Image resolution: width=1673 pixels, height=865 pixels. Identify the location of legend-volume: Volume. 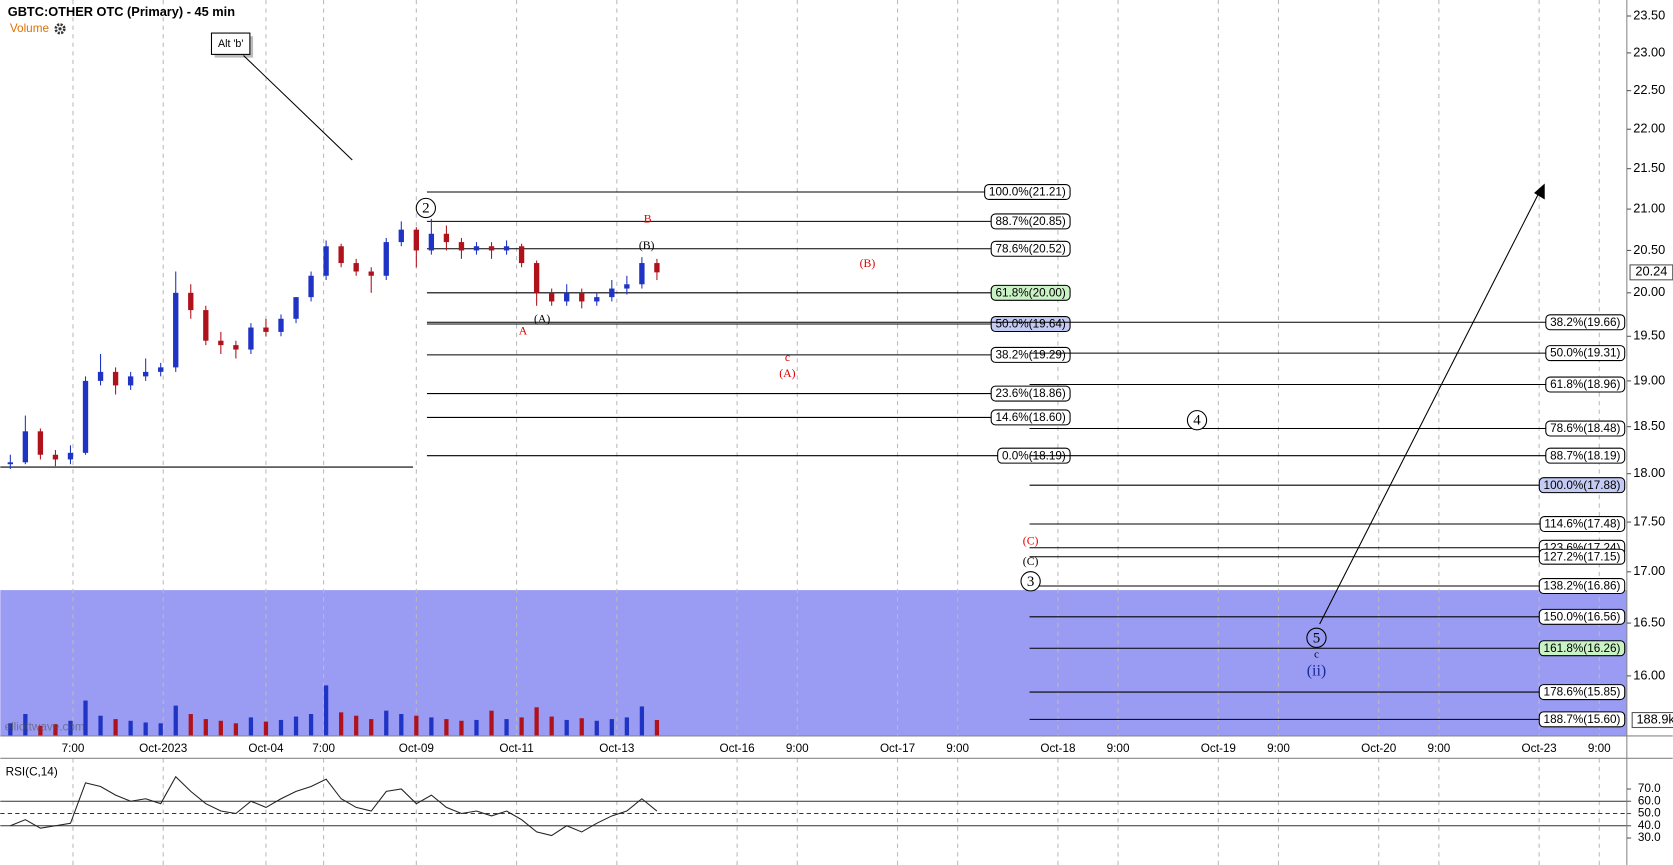
(29, 28).